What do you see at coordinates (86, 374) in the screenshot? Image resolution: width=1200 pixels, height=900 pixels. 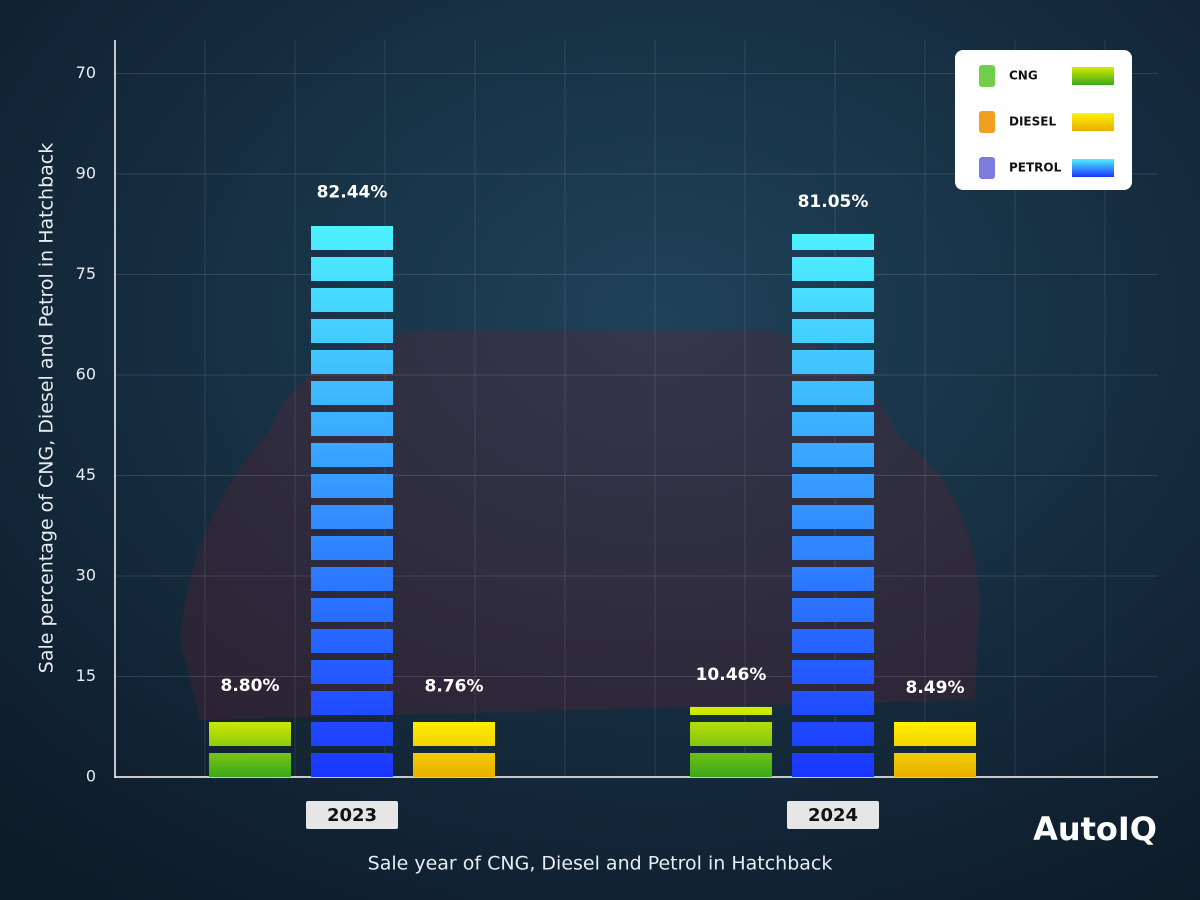 I see `y-tick-label: 60` at bounding box center [86, 374].